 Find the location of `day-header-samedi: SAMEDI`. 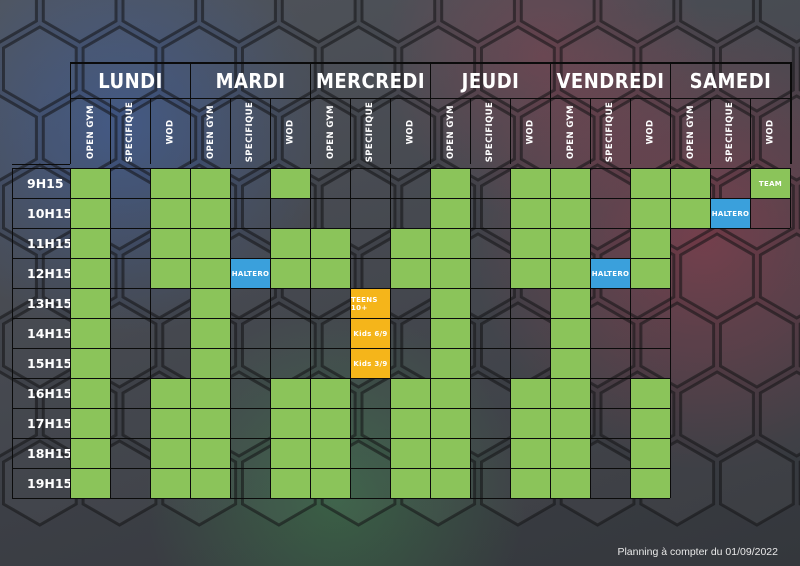

day-header-samedi: SAMEDI is located at coordinates (730, 80).